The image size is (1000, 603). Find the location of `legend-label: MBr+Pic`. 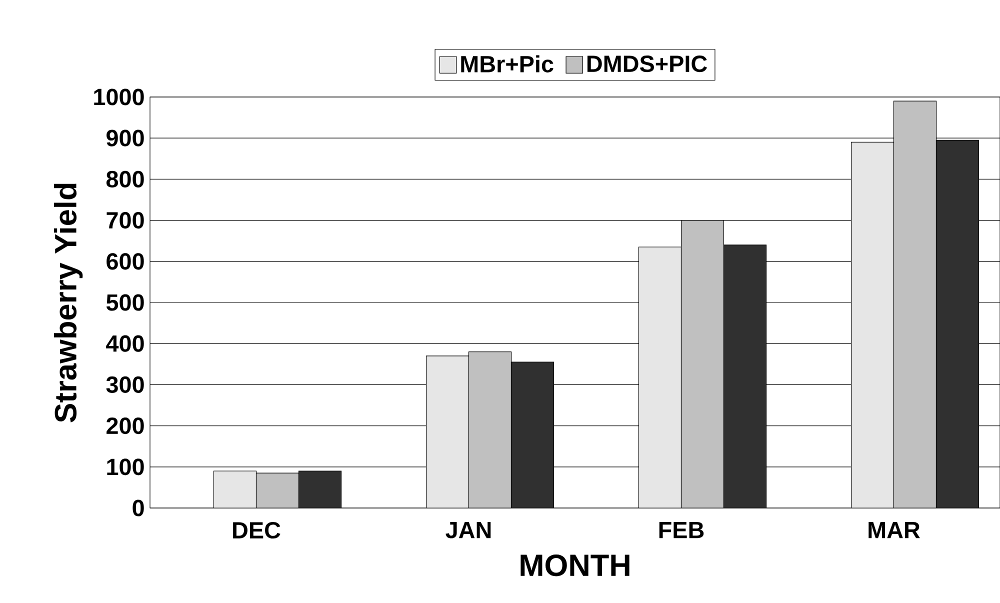

legend-label: MBr+Pic is located at coordinates (507, 63).